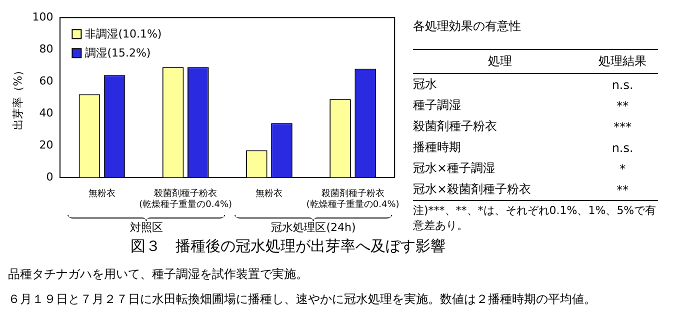 This screenshot has height=329, width=686. Describe the element at coordinates (46, 145) in the screenshot. I see `y-tick-label: 20` at that location.